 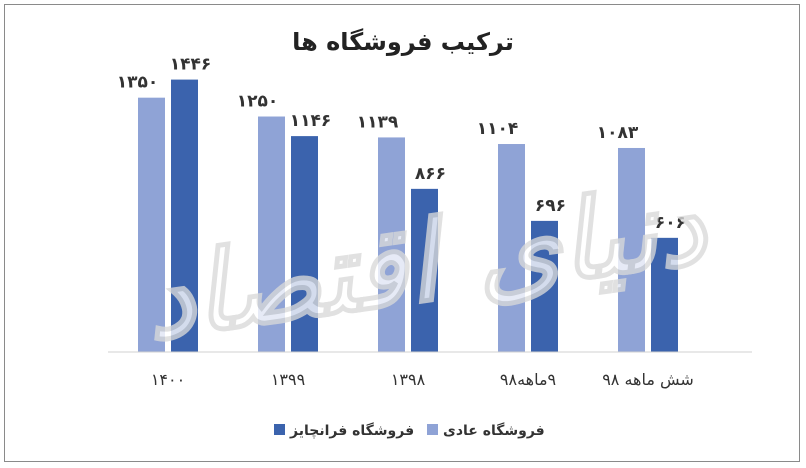 I want to click on data-label-franchise-0: ۱۴۴۶, so click(x=191, y=65).